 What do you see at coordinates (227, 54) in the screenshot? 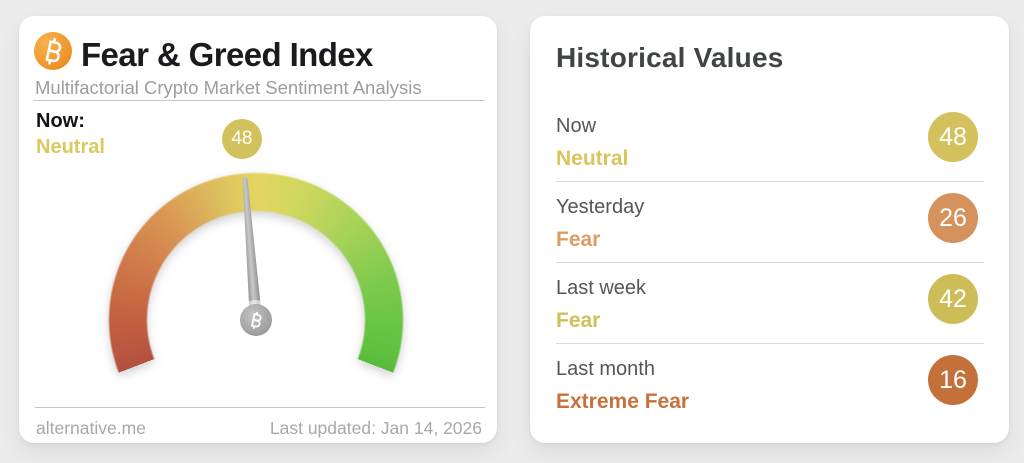
I see `page-title: Fear & Greed Index` at bounding box center [227, 54].